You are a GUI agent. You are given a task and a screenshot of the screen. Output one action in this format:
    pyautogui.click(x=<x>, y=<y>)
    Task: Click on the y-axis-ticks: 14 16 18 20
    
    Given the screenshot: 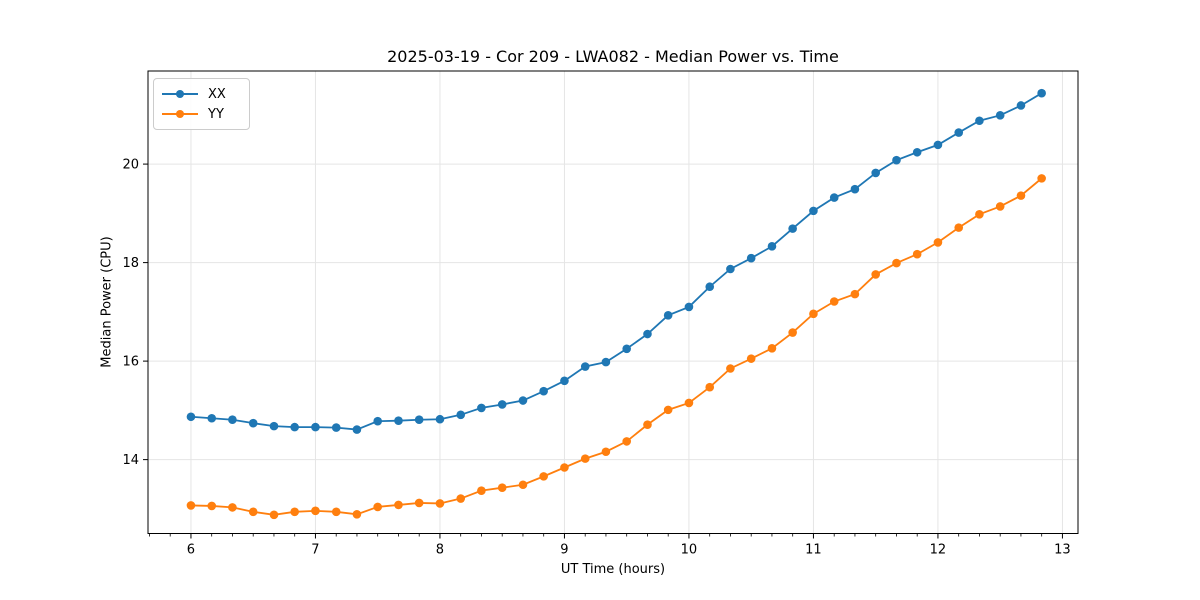 What is the action you would take?
    pyautogui.click(x=135, y=313)
    